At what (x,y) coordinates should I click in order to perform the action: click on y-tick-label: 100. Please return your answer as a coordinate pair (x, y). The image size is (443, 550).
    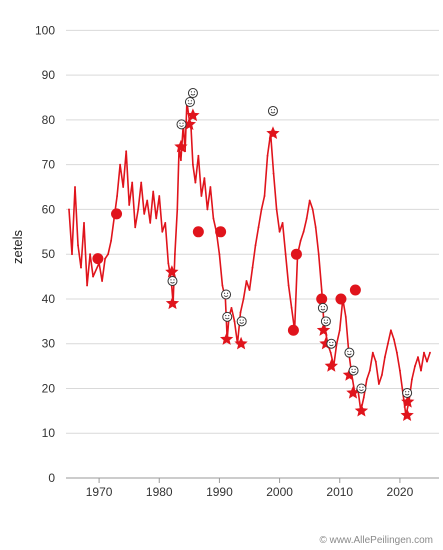
    Looking at the image, I should click on (45, 30).